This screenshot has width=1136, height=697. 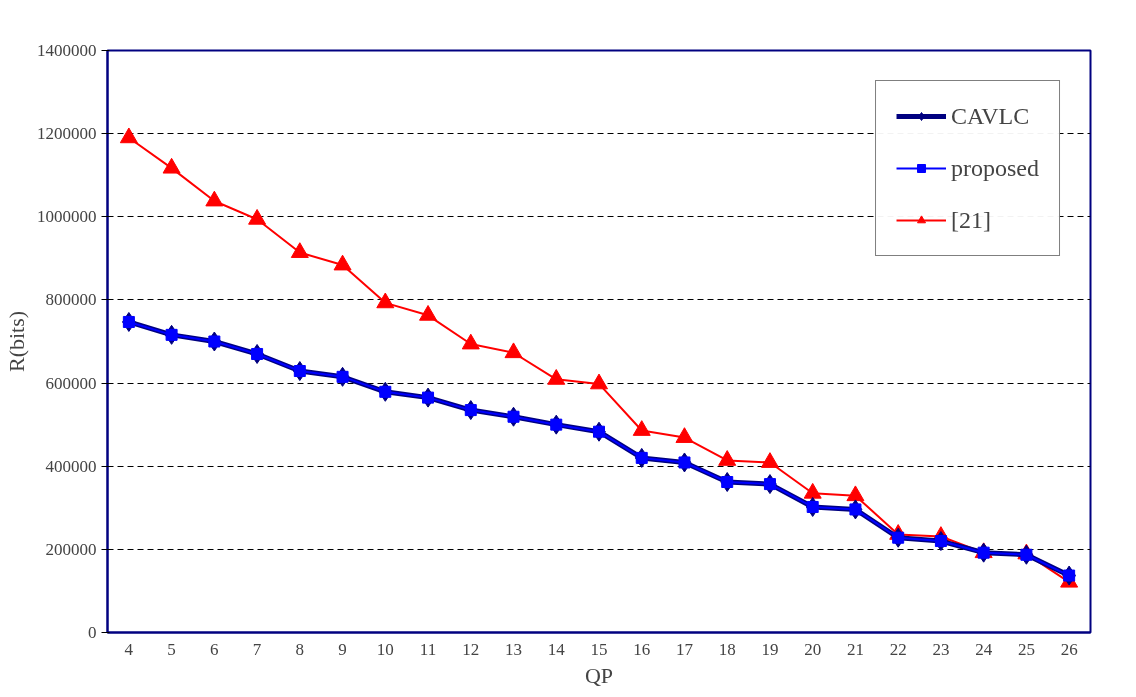 I want to click on legend-label: proposed, so click(x=995, y=168).